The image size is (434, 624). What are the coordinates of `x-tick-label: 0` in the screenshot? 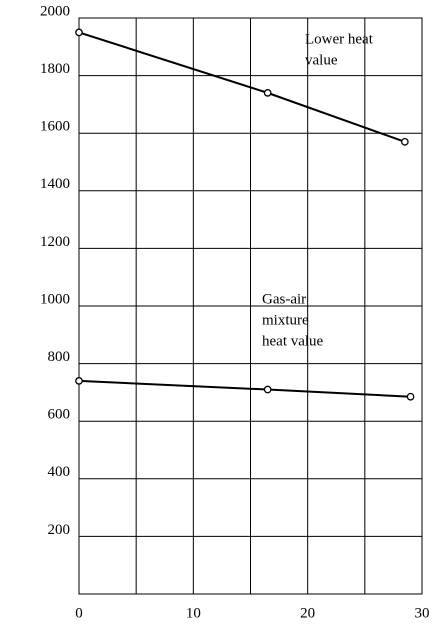 It's located at (79, 613).